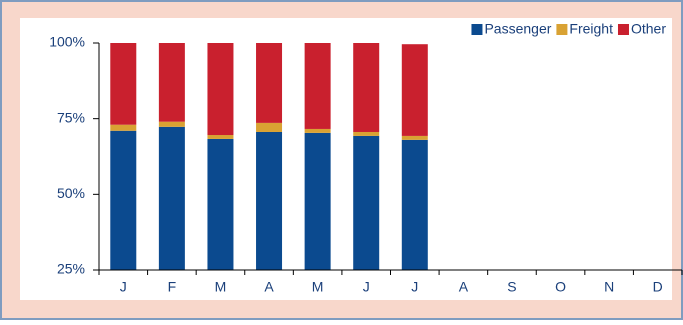 Image resolution: width=683 pixels, height=325 pixels. I want to click on x-tick-label: O, so click(560, 287).